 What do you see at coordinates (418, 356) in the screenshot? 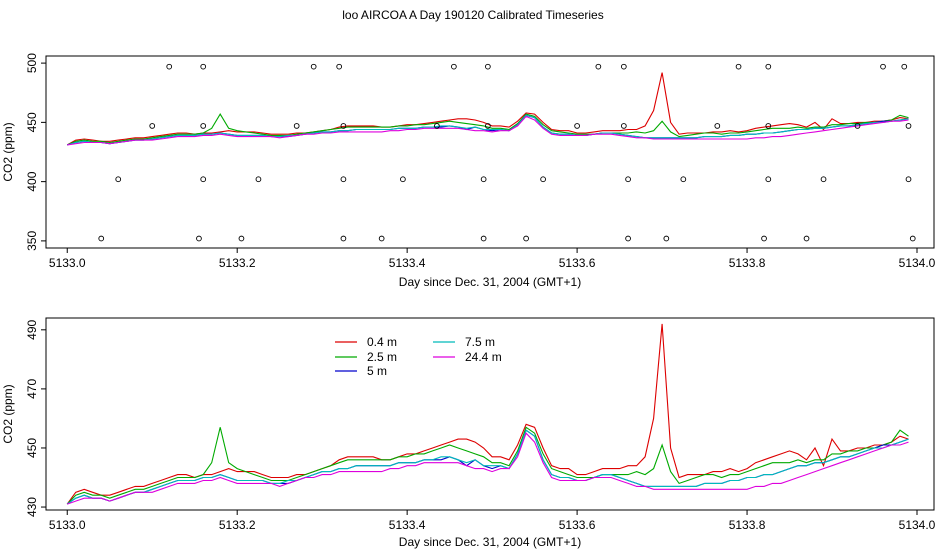
I see `legend: 0.4 m2.5 m5 m 7.5 m24.4 m` at bounding box center [418, 356].